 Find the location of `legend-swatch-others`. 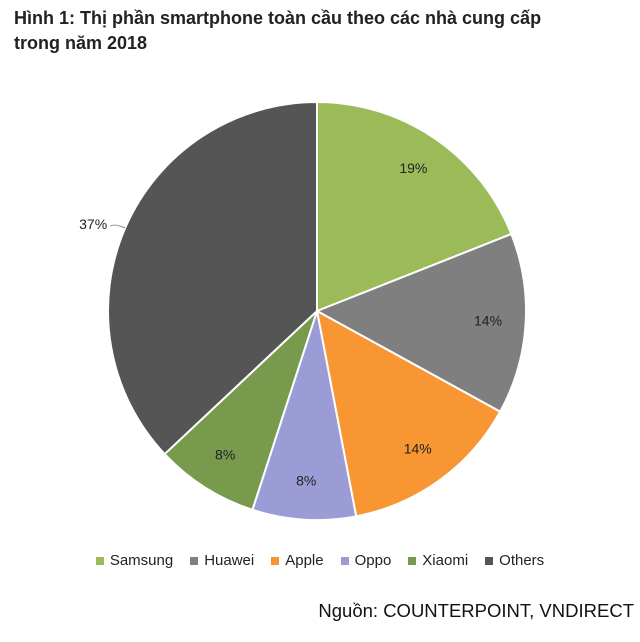

legend-swatch-others is located at coordinates (489, 560).